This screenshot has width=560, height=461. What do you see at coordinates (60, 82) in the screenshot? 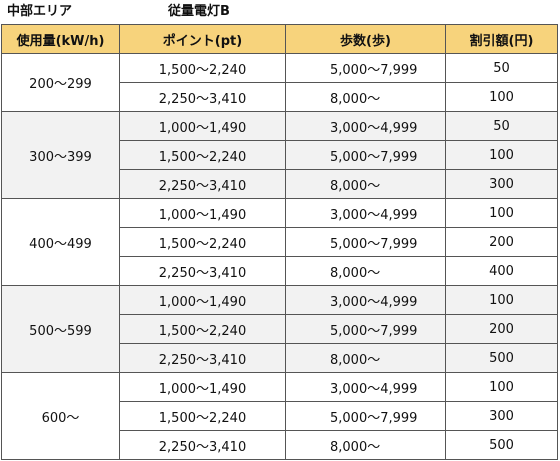
I see `usage-range-cell: 200～299` at bounding box center [60, 82].